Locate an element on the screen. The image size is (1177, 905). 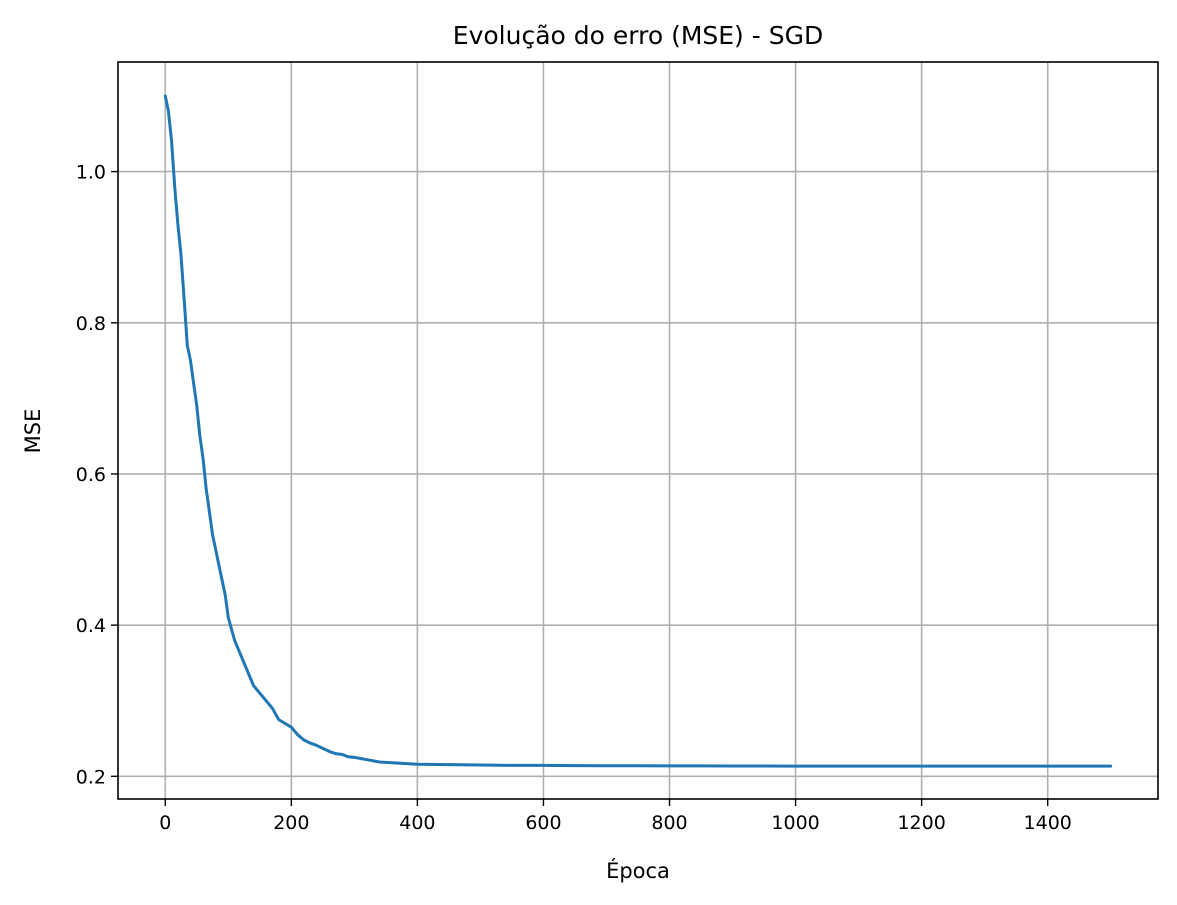
x-tick-label: 400 is located at coordinates (417, 823).